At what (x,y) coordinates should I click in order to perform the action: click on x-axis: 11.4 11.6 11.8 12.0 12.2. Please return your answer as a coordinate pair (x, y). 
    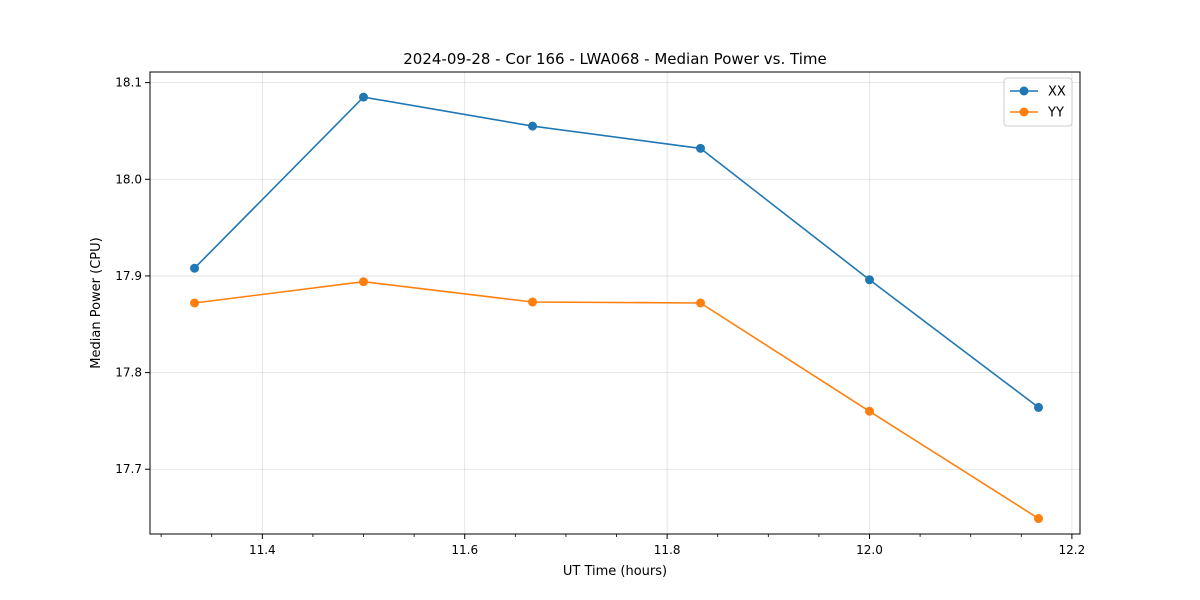
    Looking at the image, I should click on (623, 545).